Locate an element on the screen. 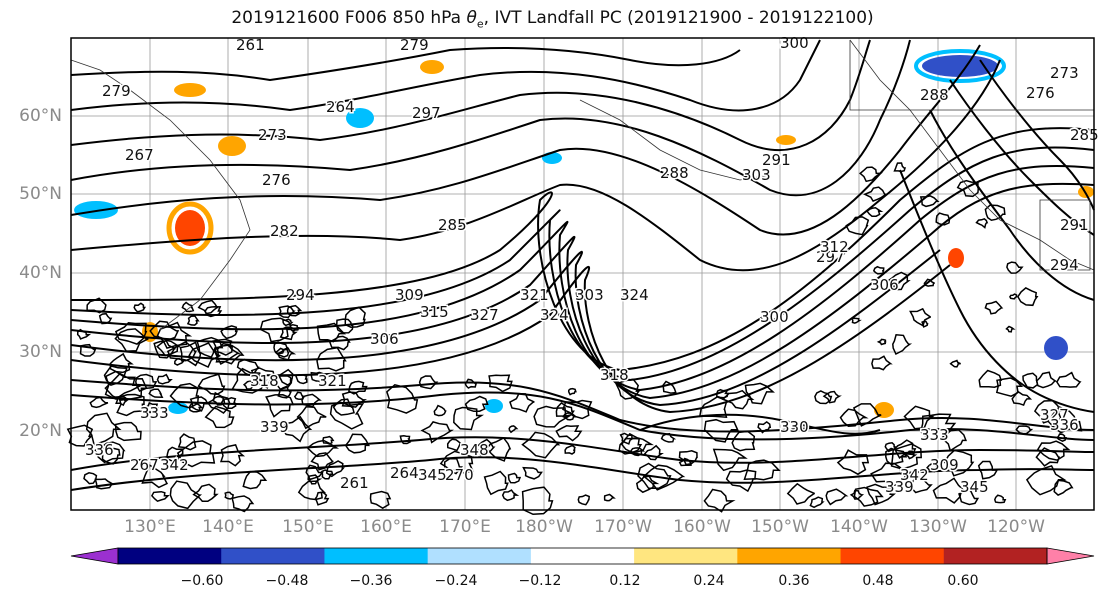 The width and height of the screenshot is (1105, 603). contour-label: 273 is located at coordinates (272, 135).